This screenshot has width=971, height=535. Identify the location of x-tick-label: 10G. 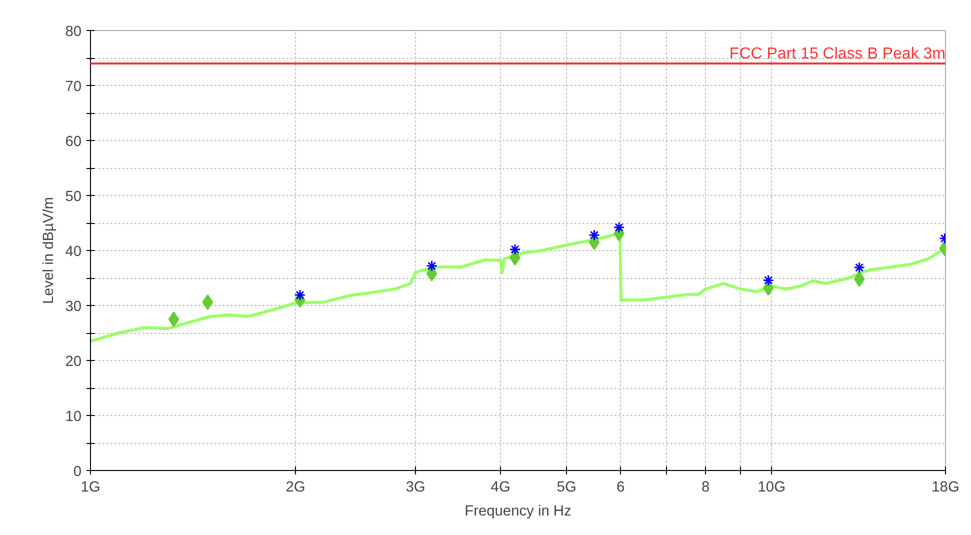
(772, 488).